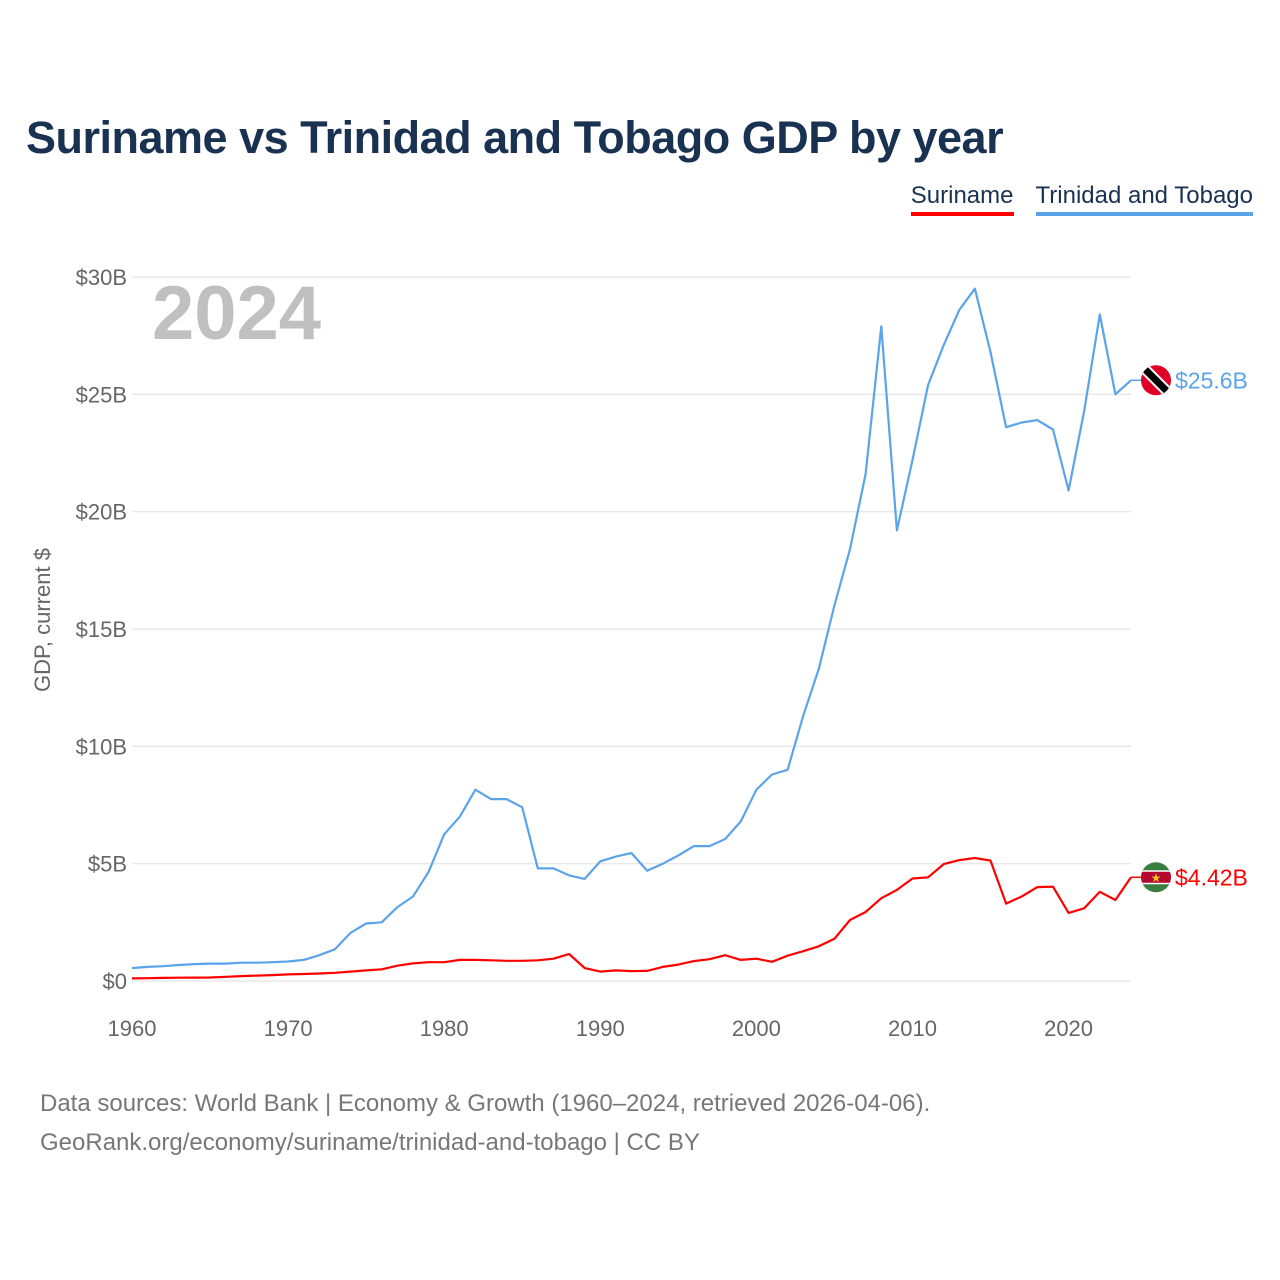  What do you see at coordinates (631, 918) in the screenshot?
I see `series-line-suriname` at bounding box center [631, 918].